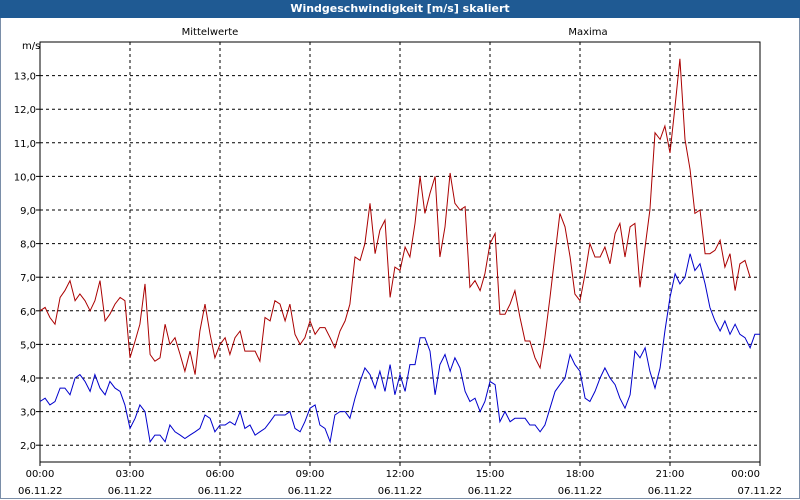  I want to click on chart-title: Windgeschwindigkeit [m/s] skaliert, so click(400, 9).